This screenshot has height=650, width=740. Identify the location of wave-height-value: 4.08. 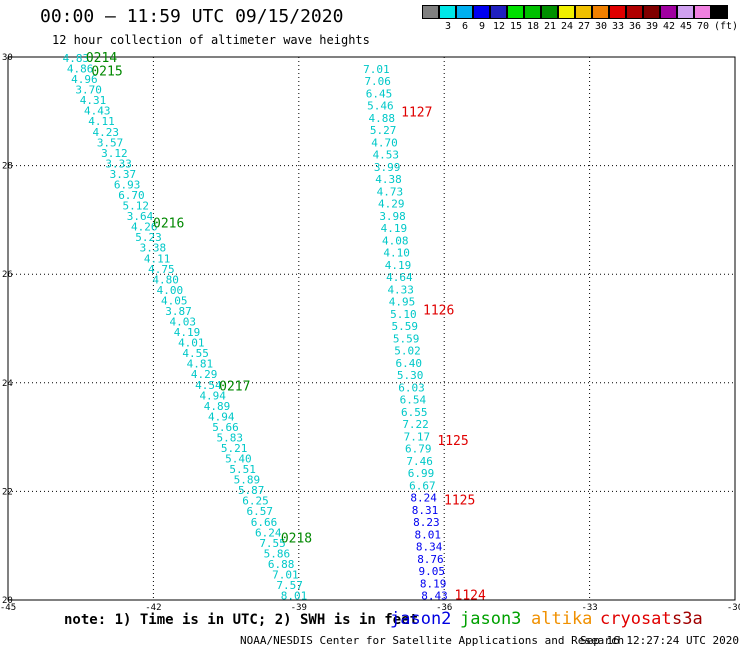
(395, 240).